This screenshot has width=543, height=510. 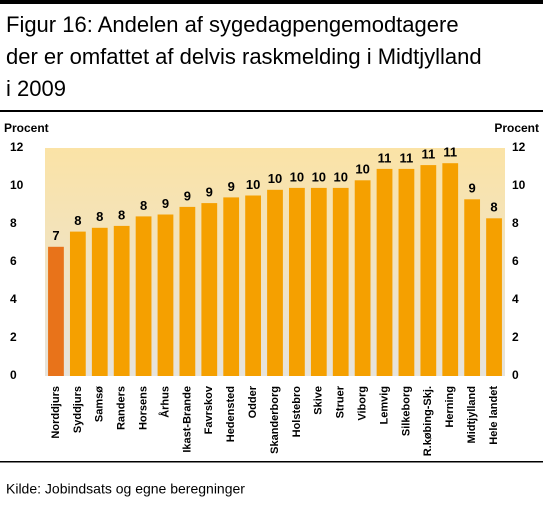 I want to click on y2-tick-label: 10, so click(x=519, y=185).